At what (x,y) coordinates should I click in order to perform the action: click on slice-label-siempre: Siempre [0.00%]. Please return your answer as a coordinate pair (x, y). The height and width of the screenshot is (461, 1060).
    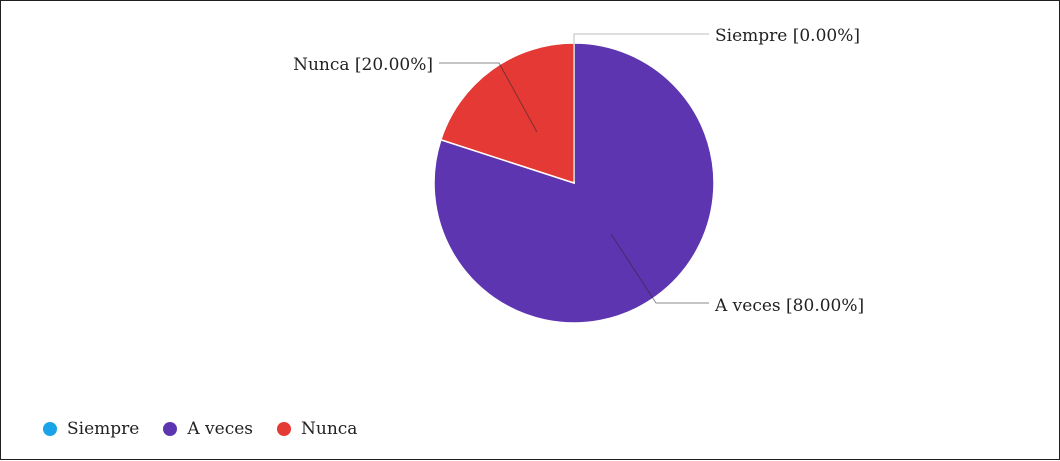
    Looking at the image, I should click on (787, 36).